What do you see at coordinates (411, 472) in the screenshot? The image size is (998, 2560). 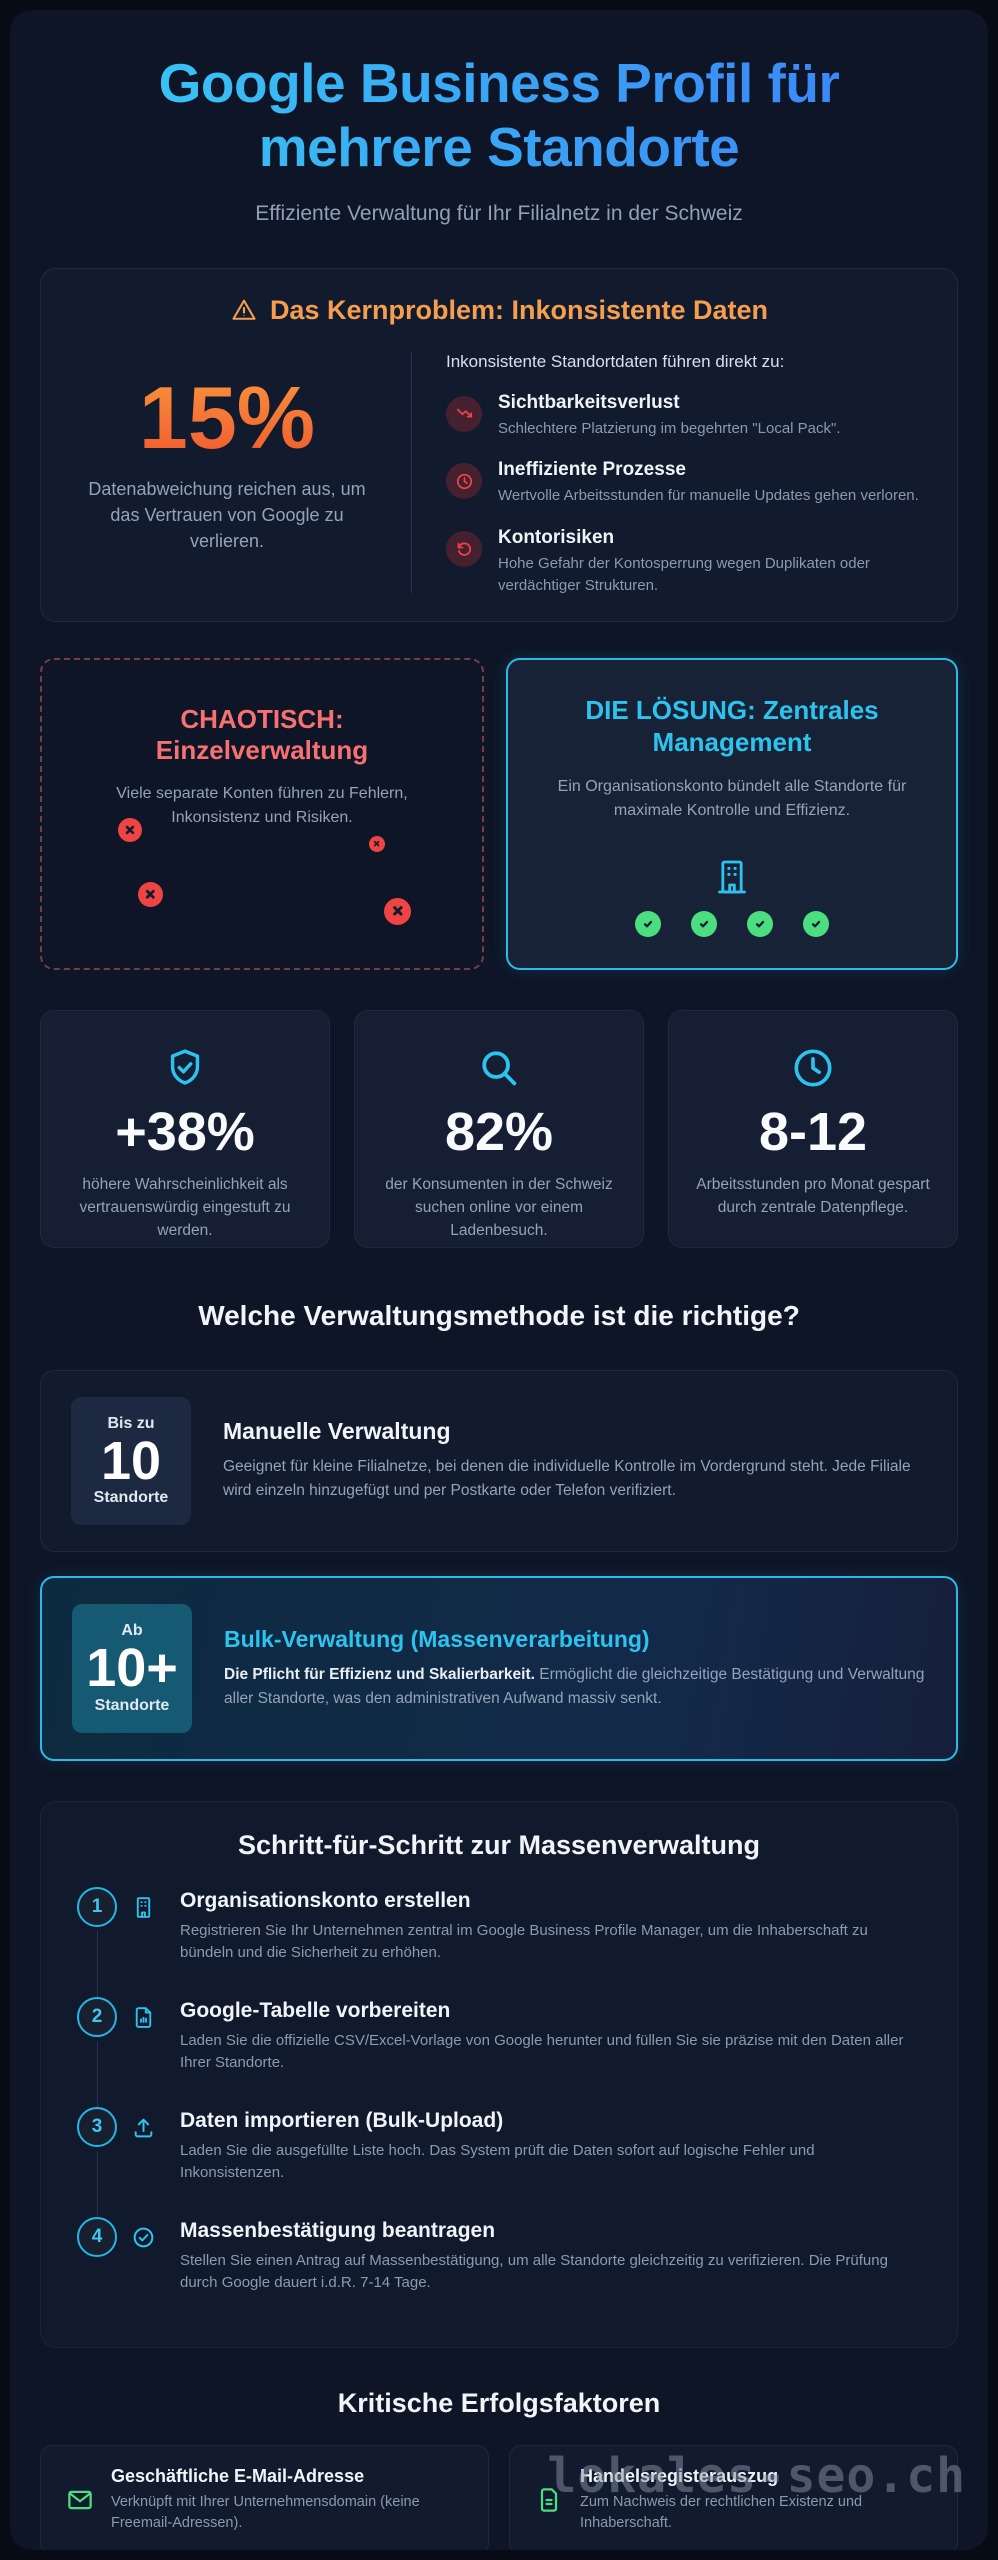 I see `vertical-divider` at bounding box center [411, 472].